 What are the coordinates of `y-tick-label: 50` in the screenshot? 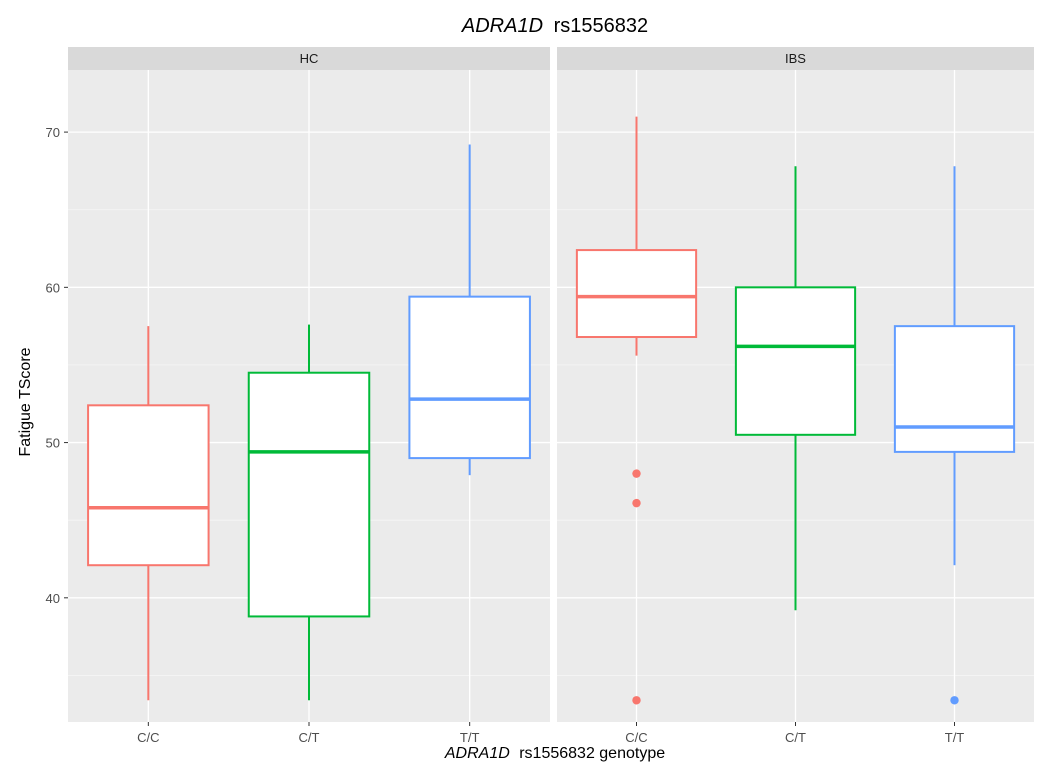 It's located at (53, 443).